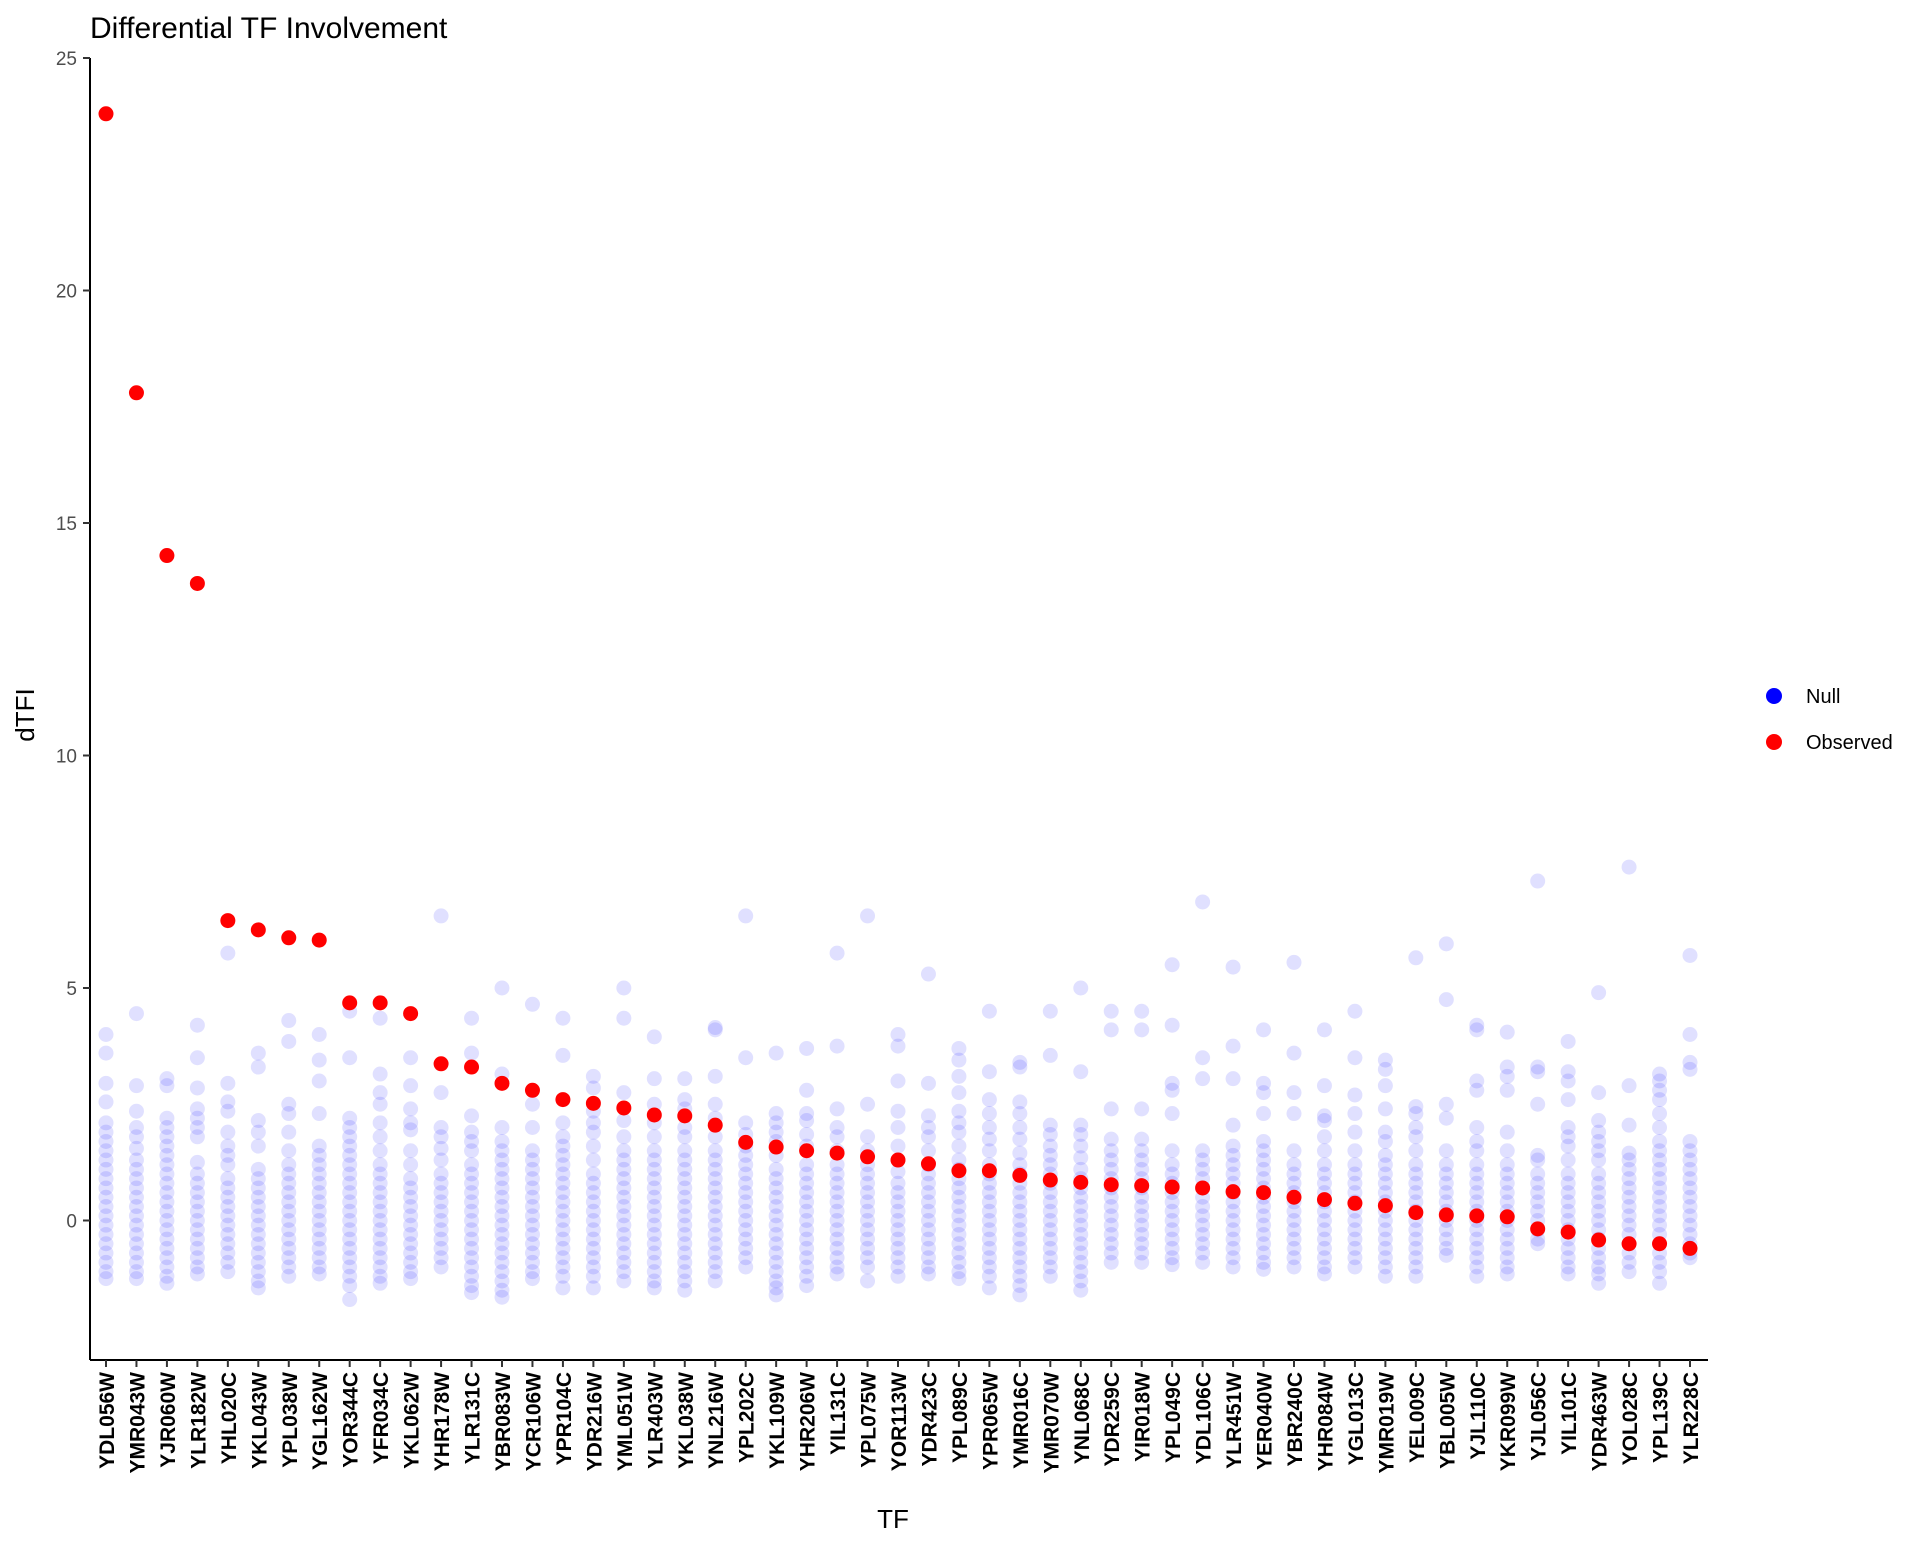 The height and width of the screenshot is (1541, 1920). Describe the element at coordinates (1265, 1421) in the screenshot. I see `x-tick-label: YER040W` at that location.